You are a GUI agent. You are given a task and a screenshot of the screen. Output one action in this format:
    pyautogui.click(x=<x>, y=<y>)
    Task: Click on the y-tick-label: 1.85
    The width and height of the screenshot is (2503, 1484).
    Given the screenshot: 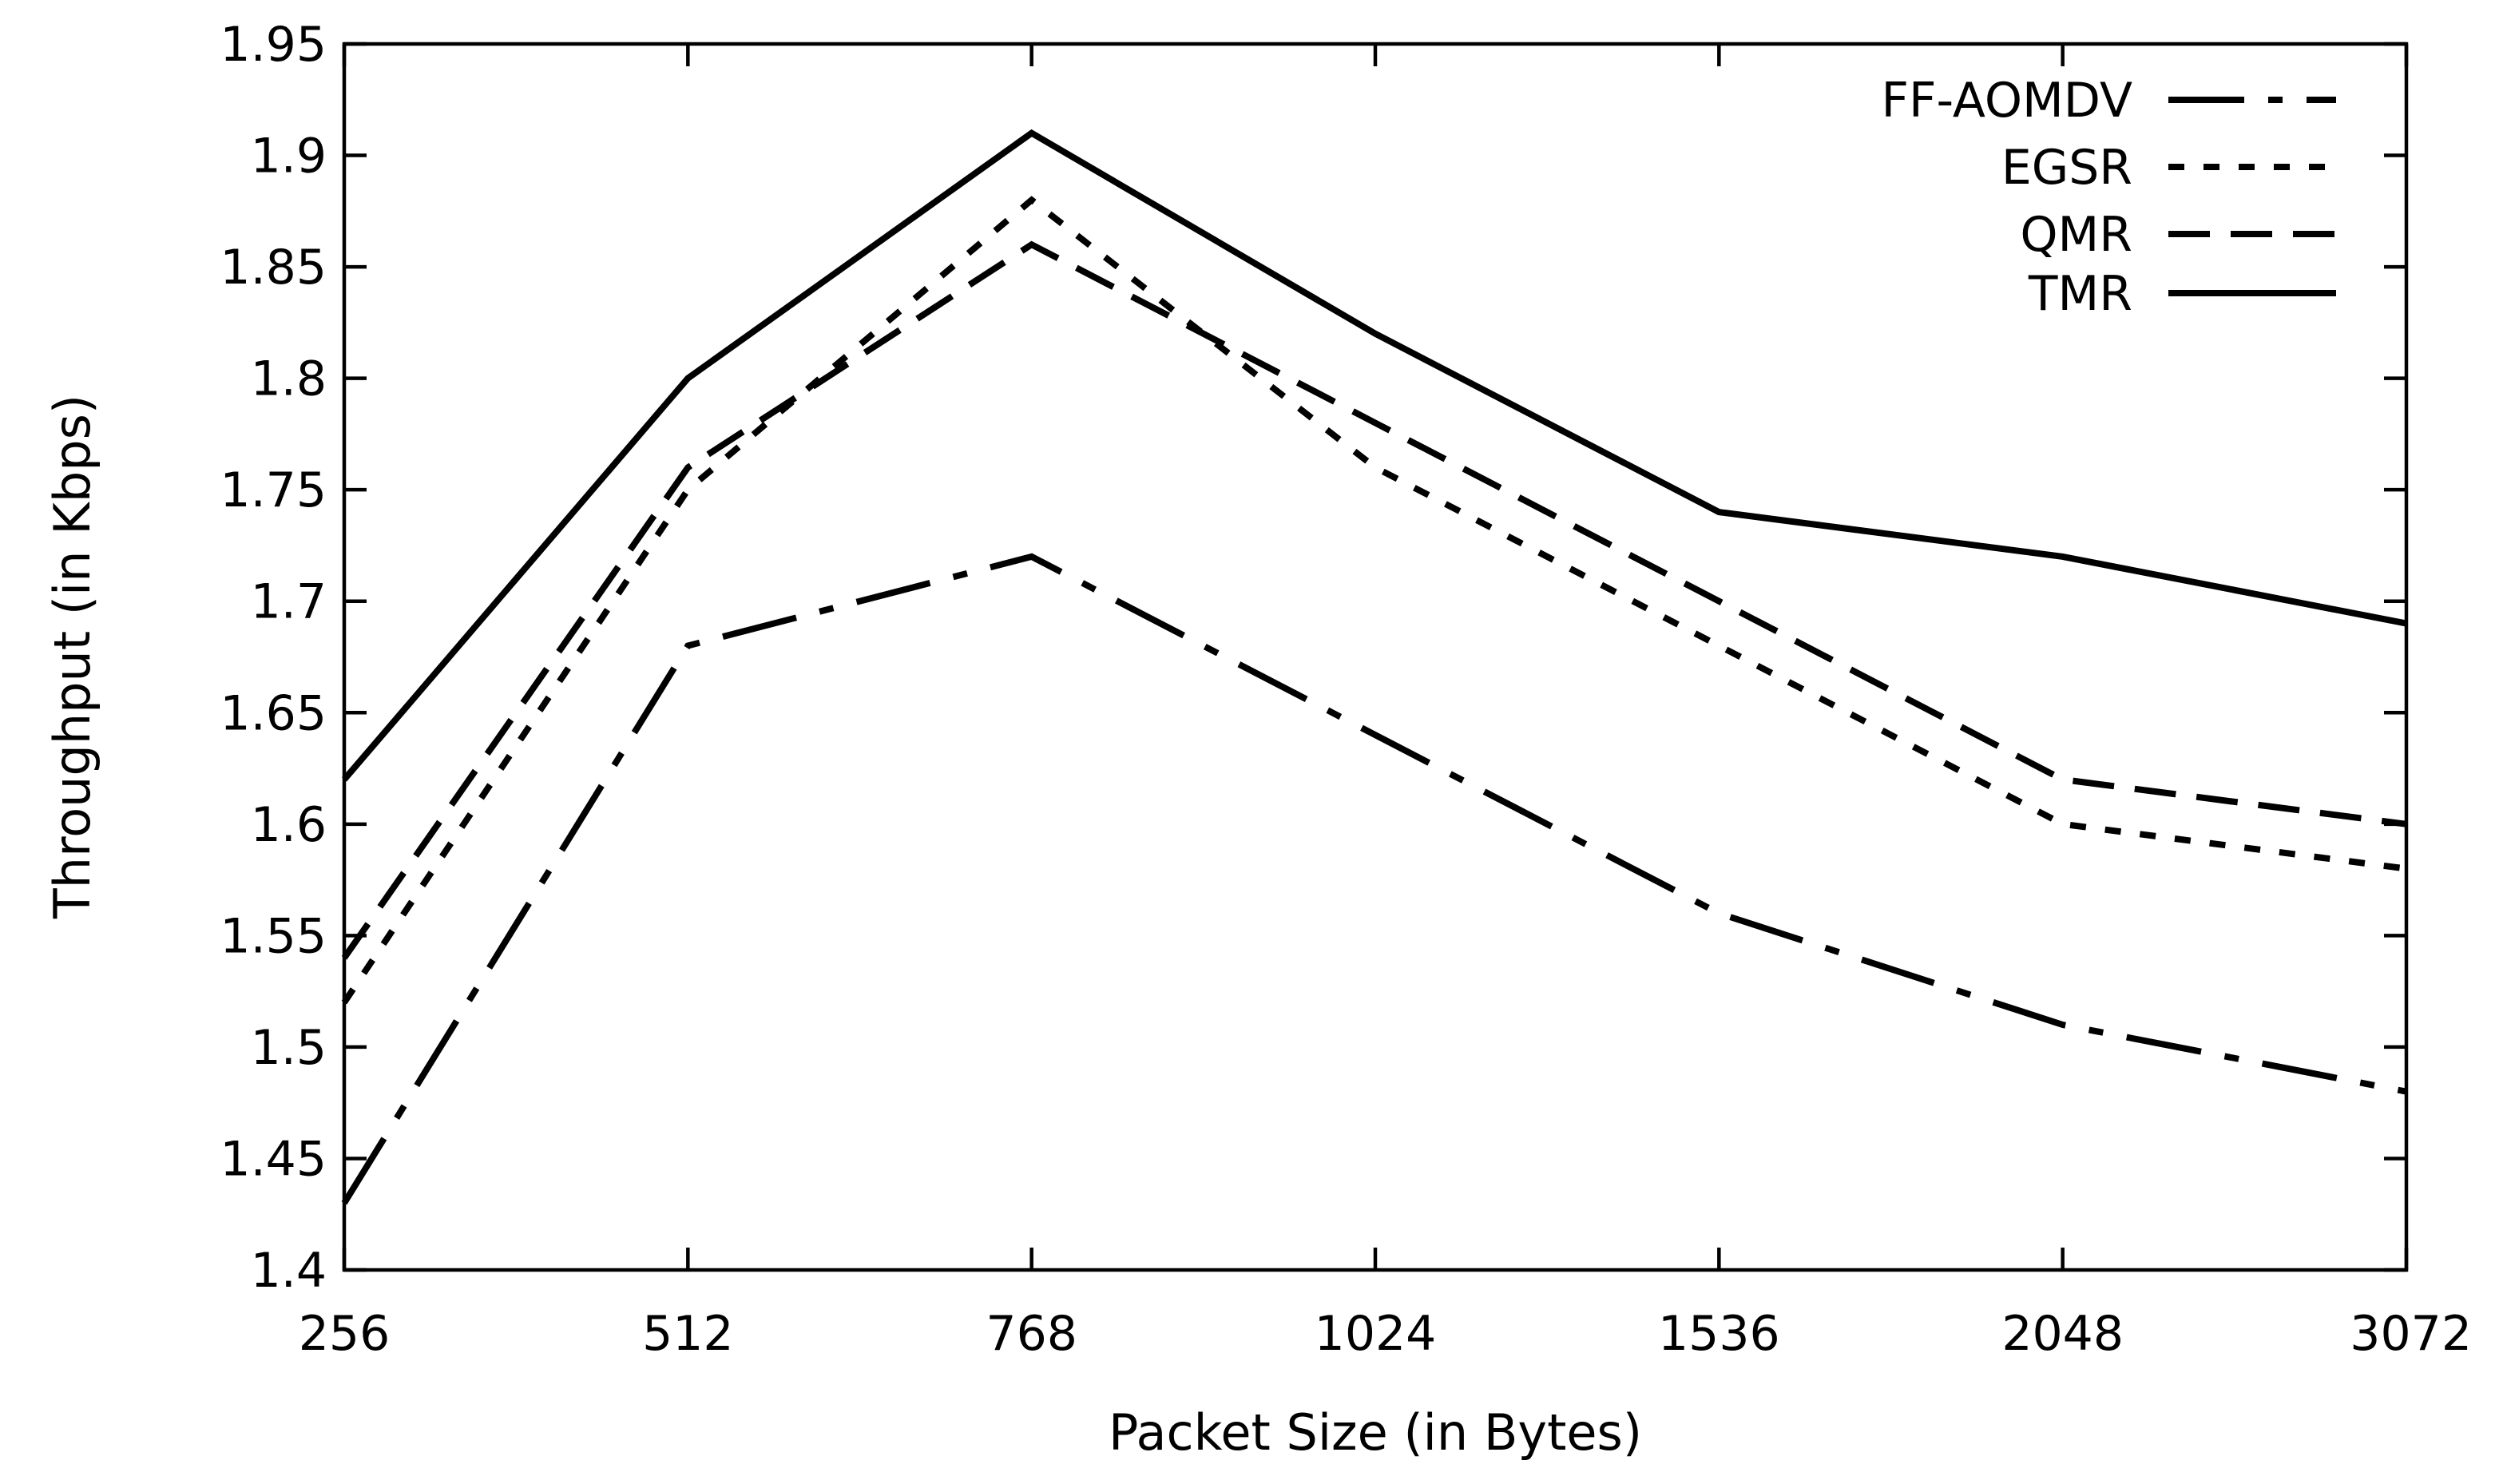 What is the action you would take?
    pyautogui.click(x=273, y=268)
    